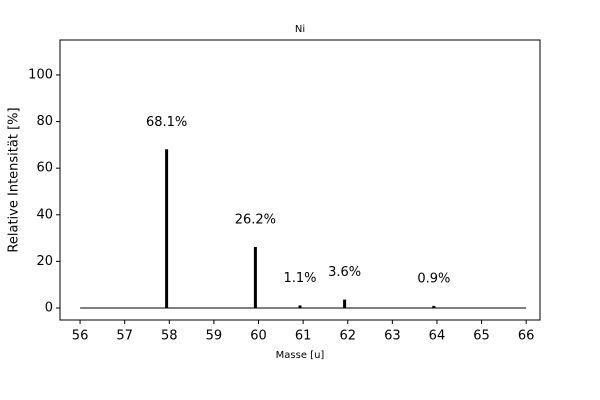 This screenshot has width=600, height=400. Describe the element at coordinates (300, 29) in the screenshot. I see `chart-title: Ni` at that location.